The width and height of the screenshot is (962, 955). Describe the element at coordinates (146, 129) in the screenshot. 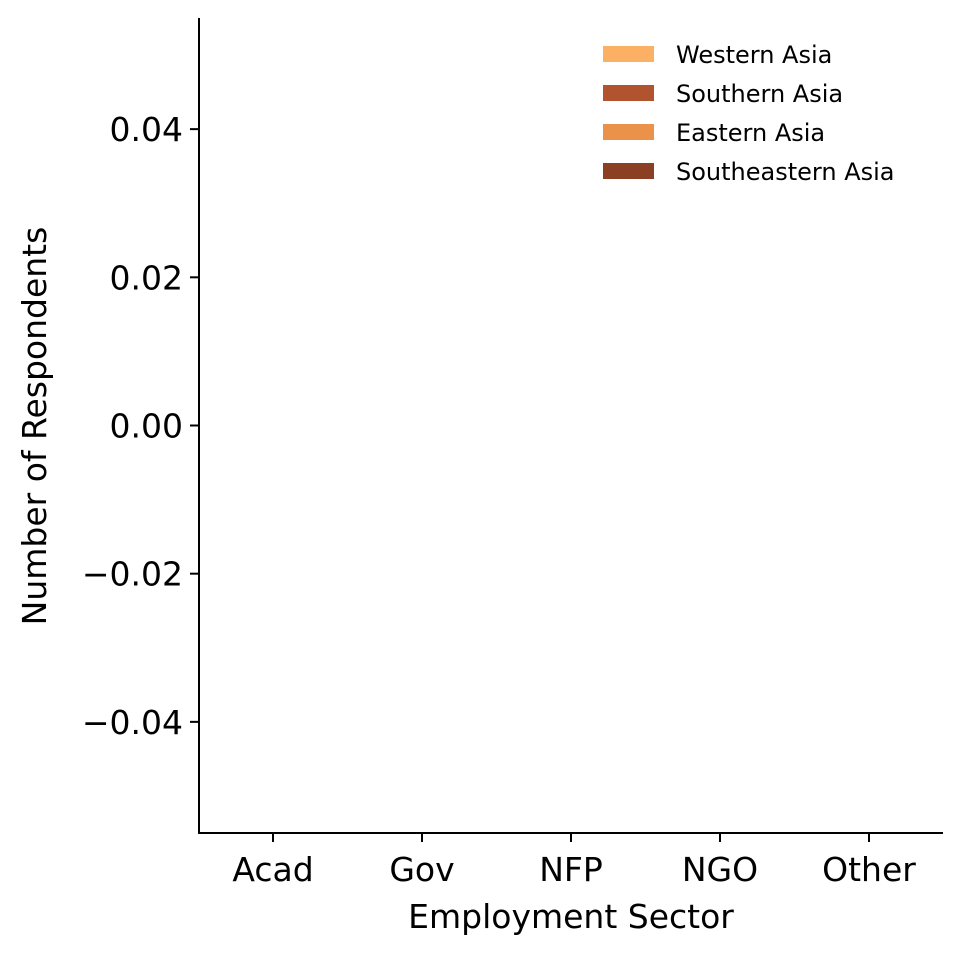

I see `y-tick-label: 0.04` at that location.